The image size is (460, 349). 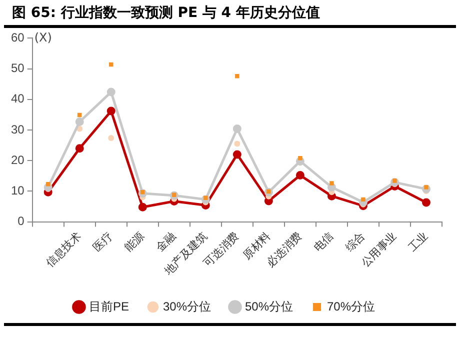 What do you see at coordinates (230, 14) in the screenshot?
I see `chart-title: 图 65: 行业指数一致预测 PE 与 4 年历史分位值` at bounding box center [230, 14].